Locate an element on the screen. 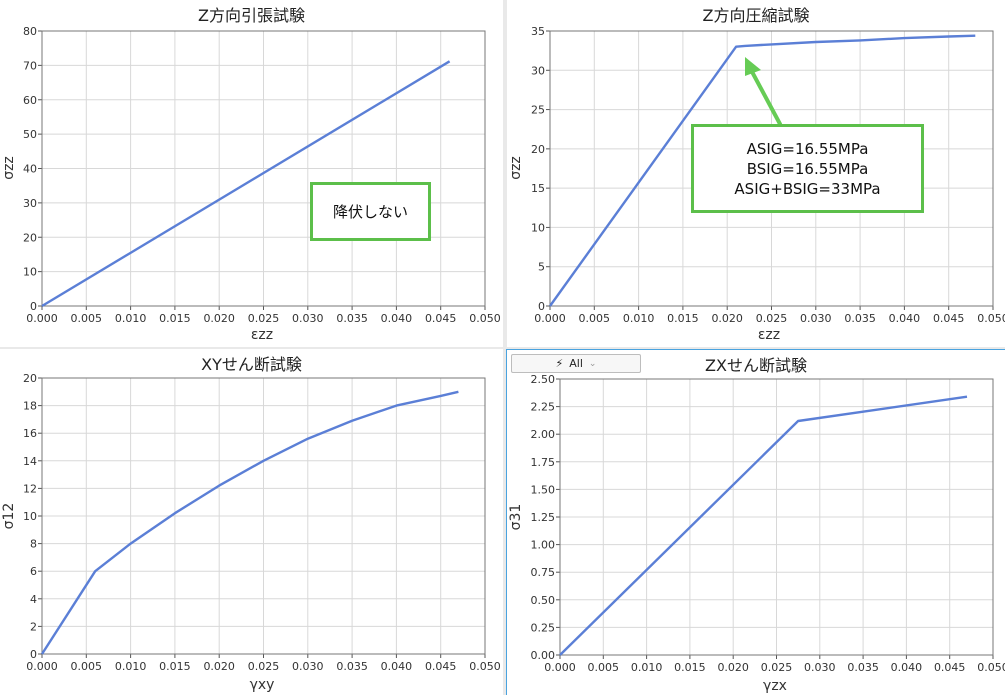 This screenshot has height=695, width=1005. annotation-line: 降伏しない is located at coordinates (370, 212).